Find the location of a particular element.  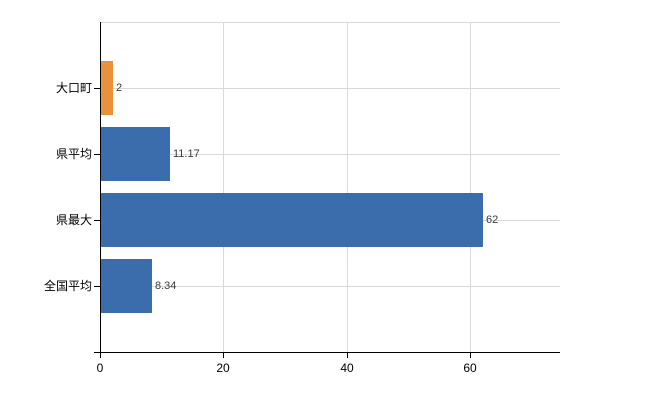

category-label: 全国平均 is located at coordinates (67, 286).